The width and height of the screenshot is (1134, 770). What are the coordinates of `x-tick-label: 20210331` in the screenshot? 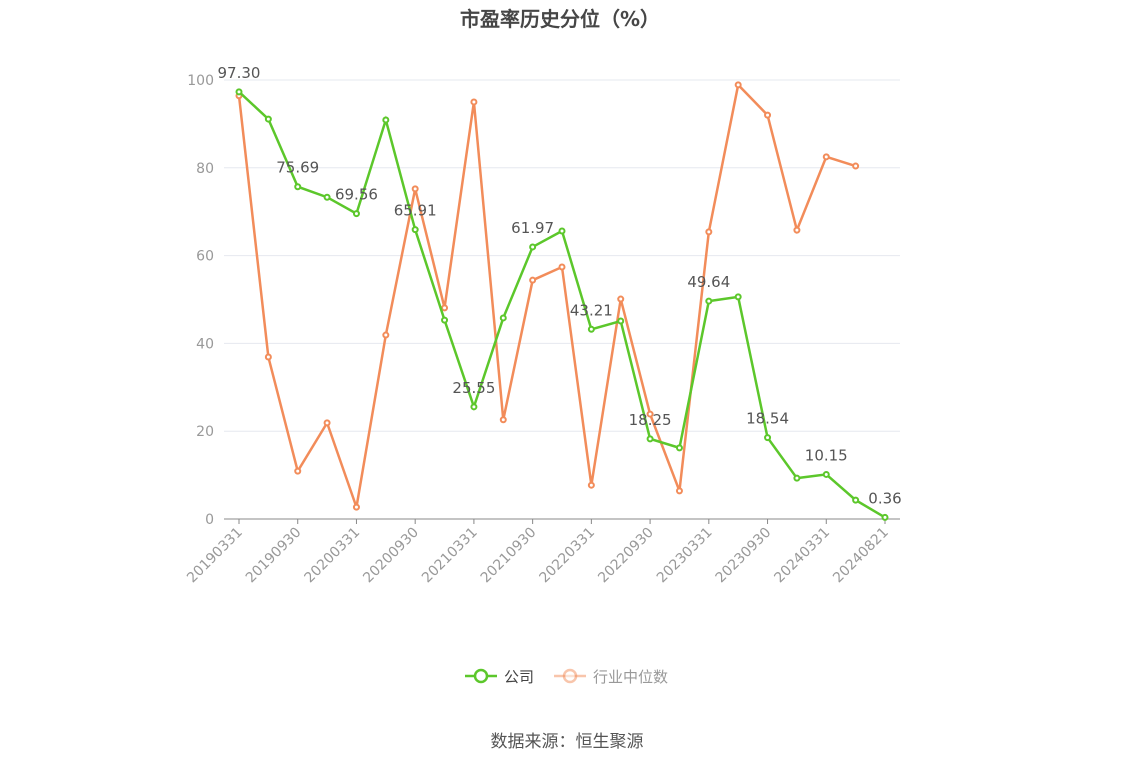 It's located at (450, 556).